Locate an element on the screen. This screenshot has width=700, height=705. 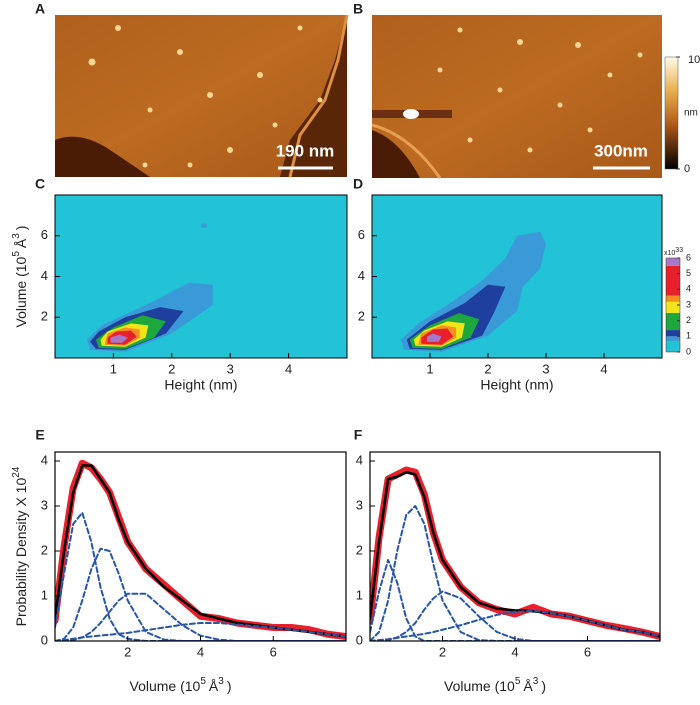
label-part: 33 is located at coordinates (679, 250).